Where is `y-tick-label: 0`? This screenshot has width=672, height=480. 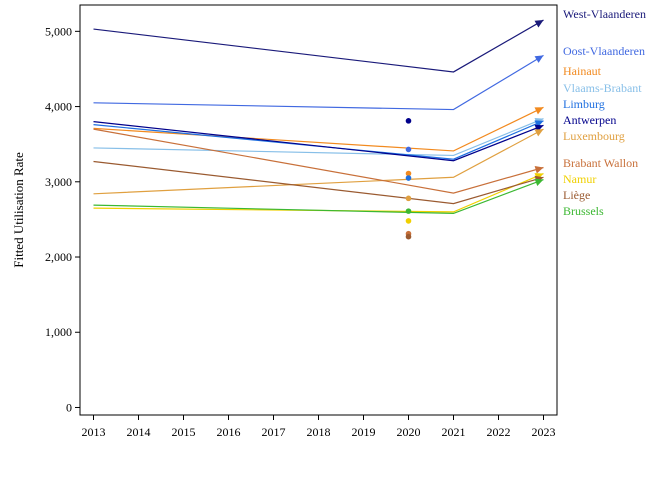
y-tick-label: 0 is located at coordinates (69, 407).